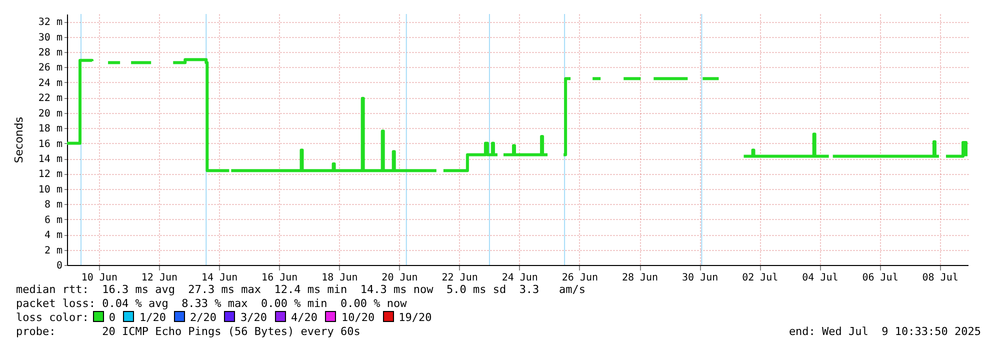 Image resolution: width=997 pixels, height=347 pixels. What do you see at coordinates (884, 332) in the screenshot?
I see `text: end: Wed Jul 9 10:33:50 2025` at bounding box center [884, 332].